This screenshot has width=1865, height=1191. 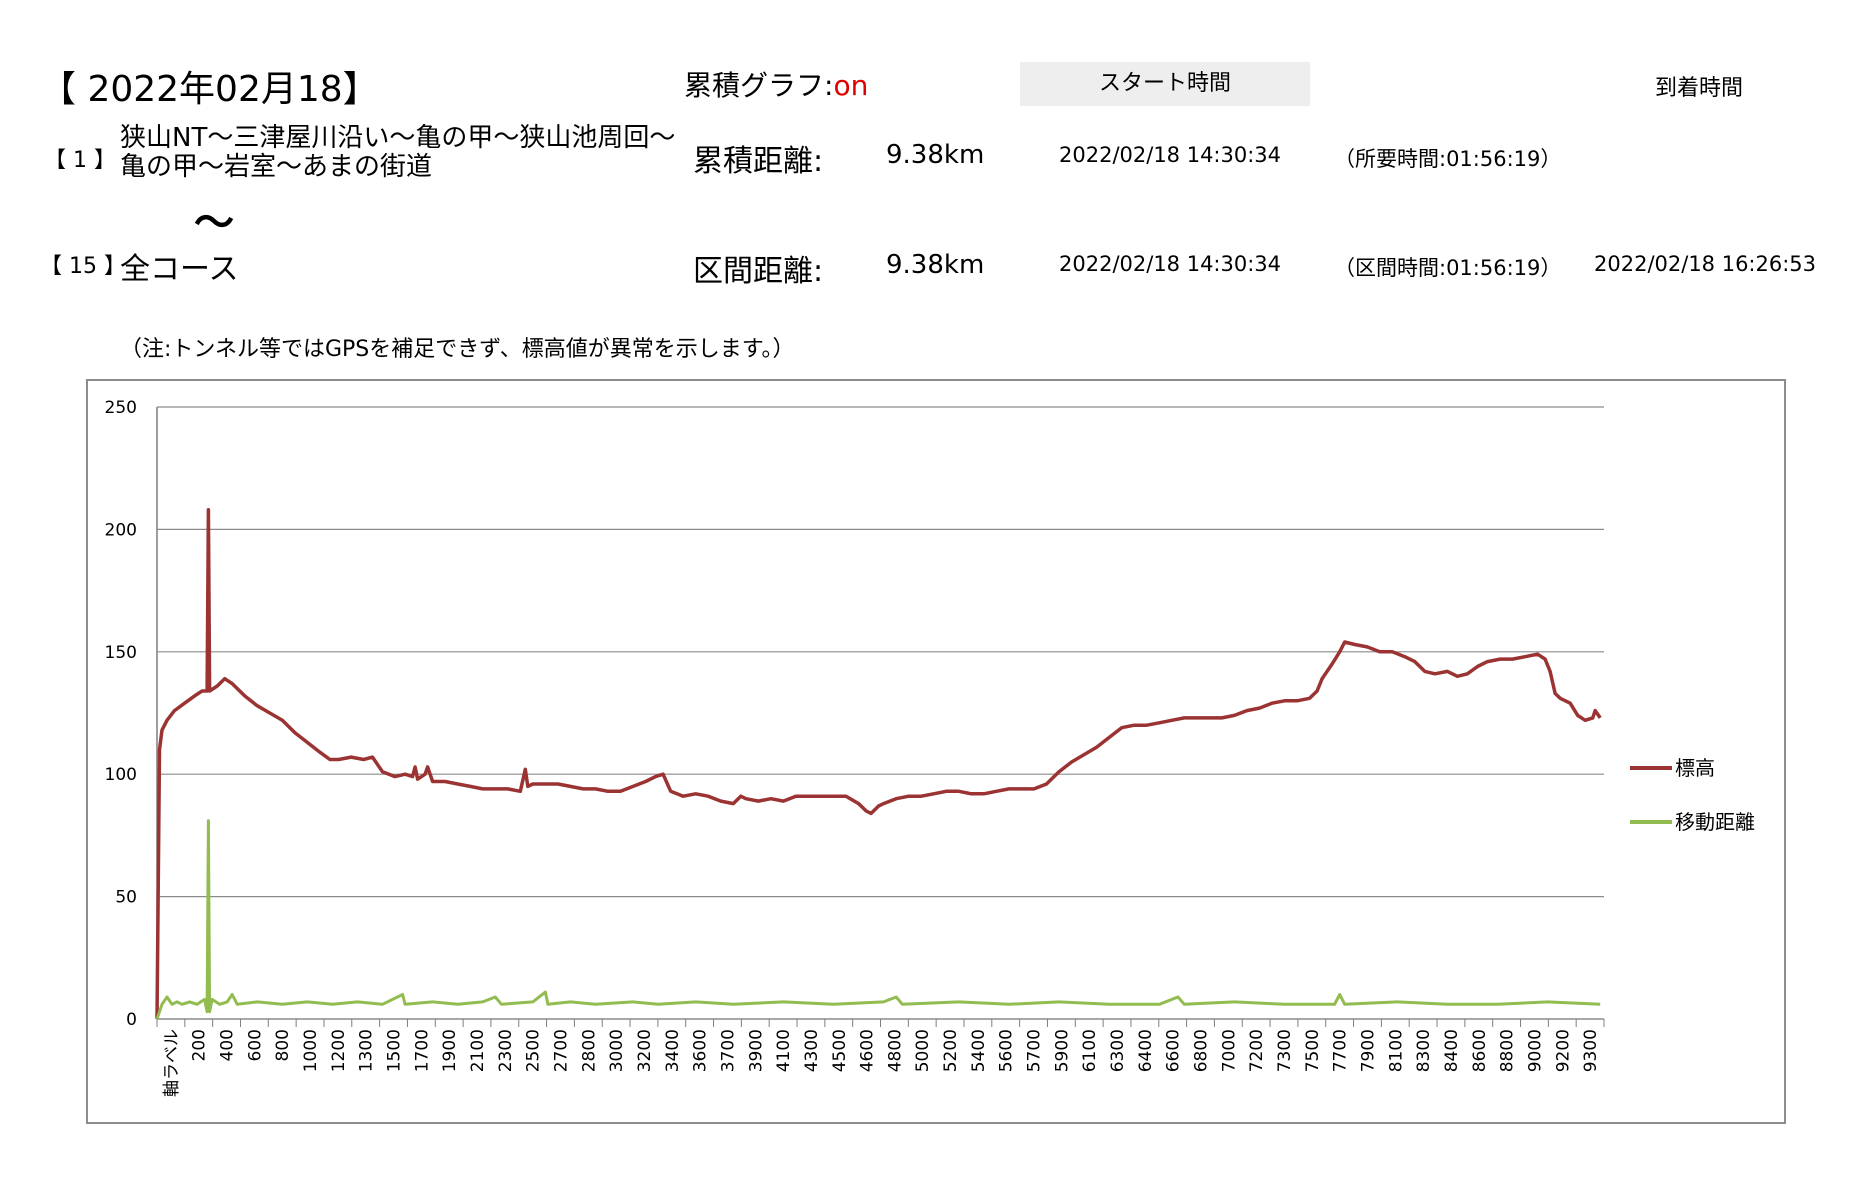 I want to click on x-tick-label: 4500, so click(x=840, y=1050).